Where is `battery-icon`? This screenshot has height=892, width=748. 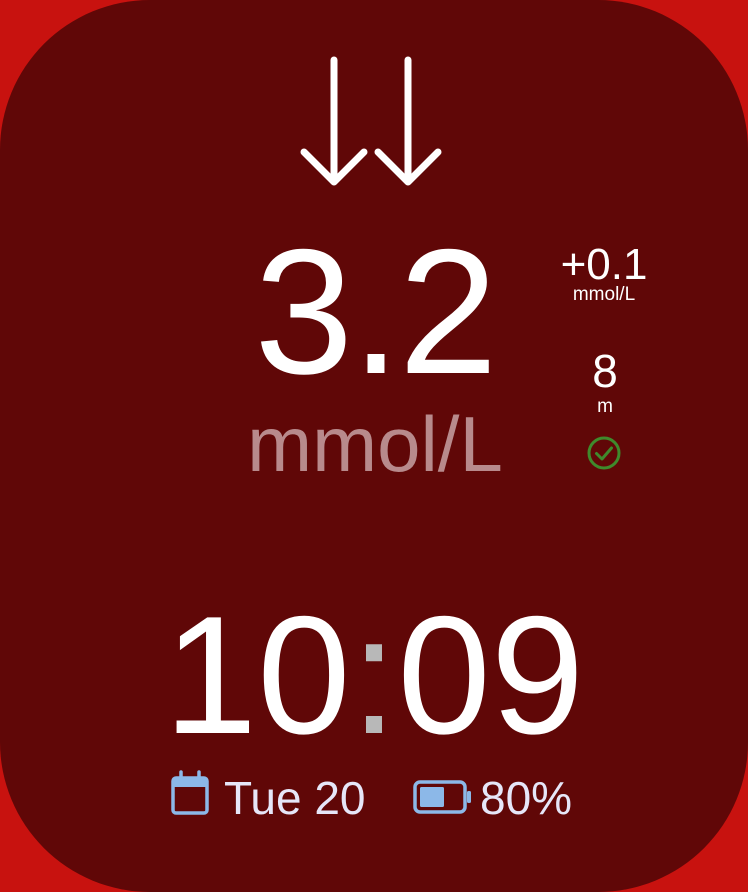 battery-icon is located at coordinates (443, 797).